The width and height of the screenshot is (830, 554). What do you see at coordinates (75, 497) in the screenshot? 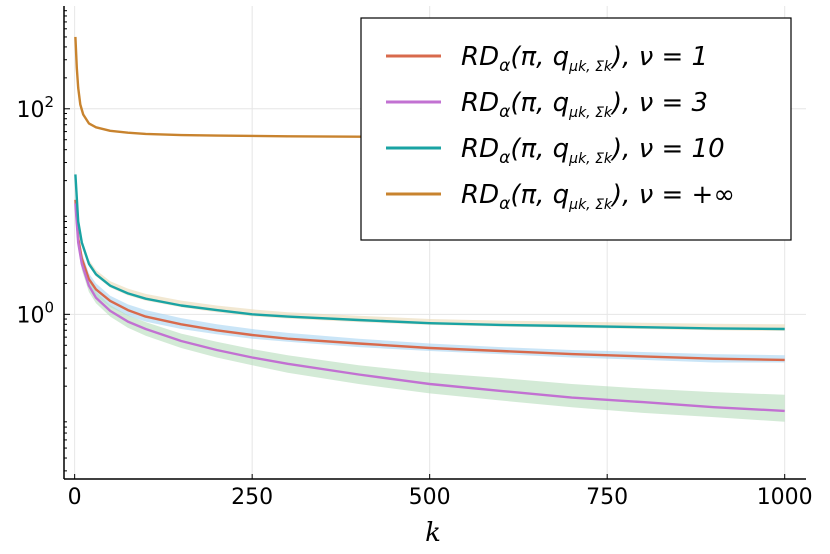
I see `x-tick-label: 0` at bounding box center [75, 497].